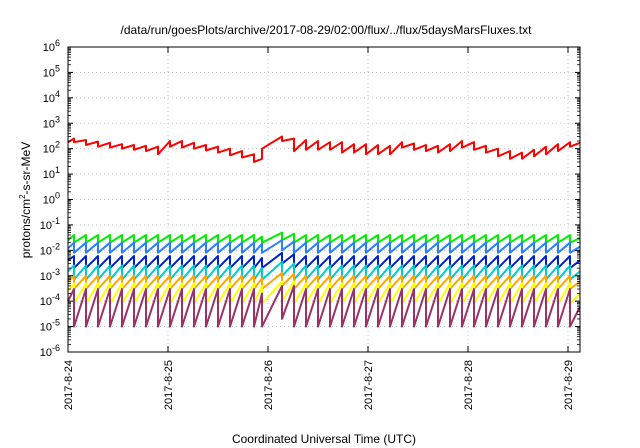 Image resolution: width=640 pixels, height=448 pixels. Describe the element at coordinates (69, 385) in the screenshot. I see `x-tick-label: 2017-8-24` at that location.